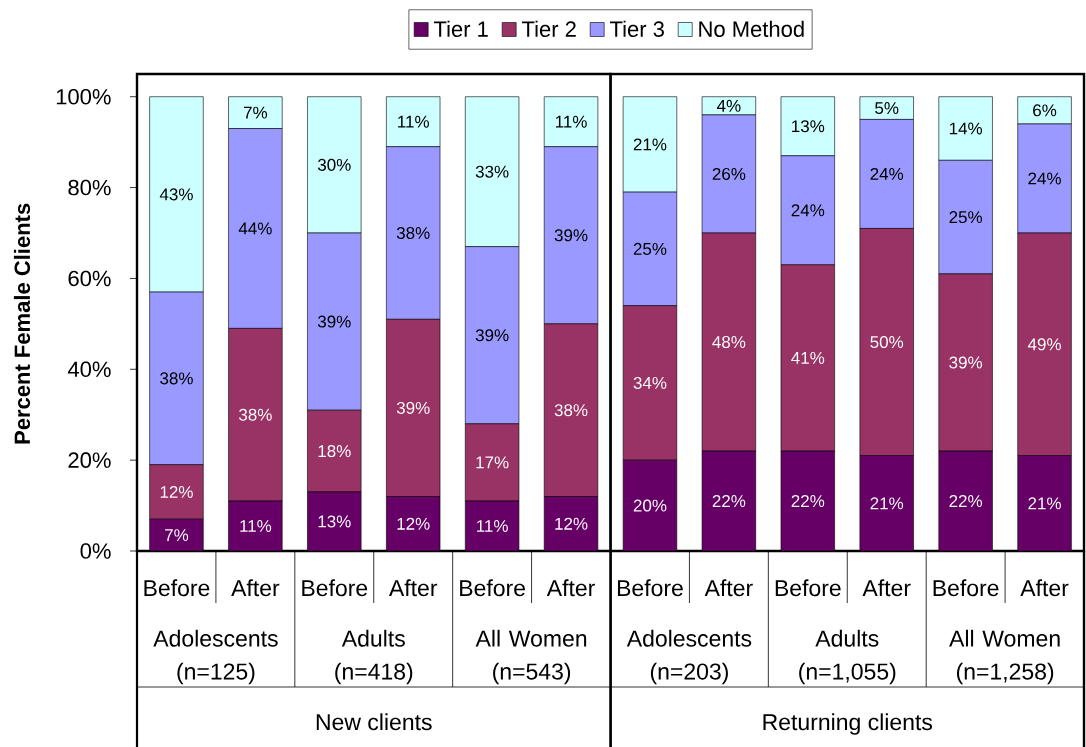 This screenshot has height=747, width=1086. Describe the element at coordinates (334, 451) in the screenshot. I see `data-label: 18%` at that location.